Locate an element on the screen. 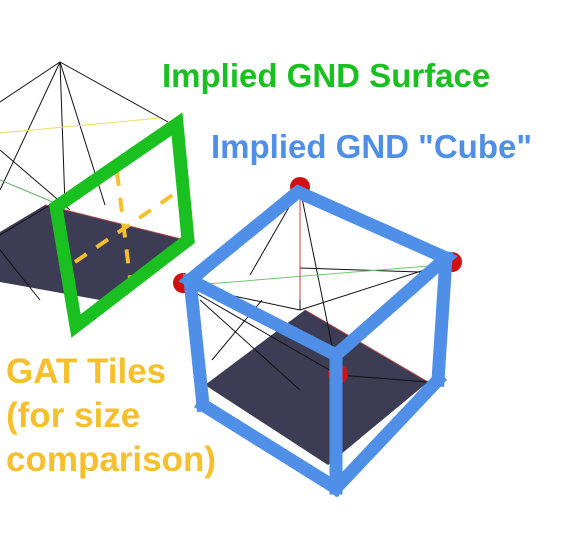 The height and width of the screenshot is (537, 584). cube-edge-right is located at coordinates (442, 319).